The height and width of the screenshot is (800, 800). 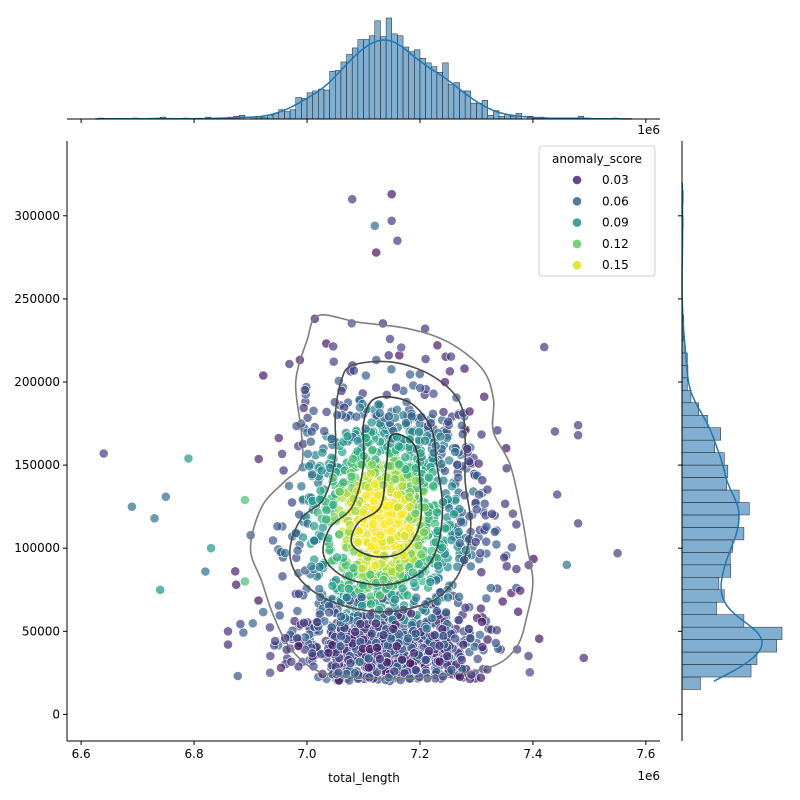 I want to click on legend-label: 0.03, so click(x=615, y=180).